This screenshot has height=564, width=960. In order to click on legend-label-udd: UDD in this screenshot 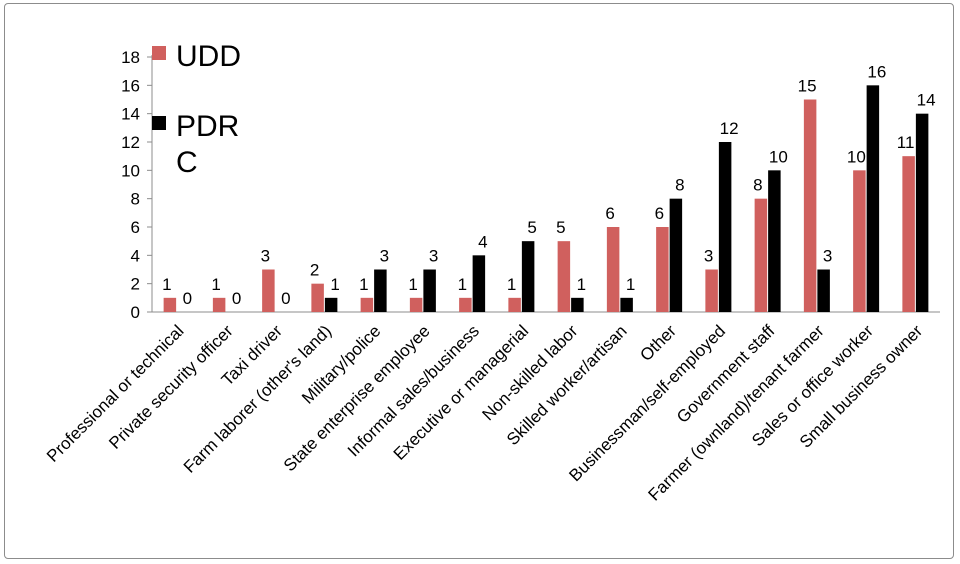, I will do `click(208, 56)`.